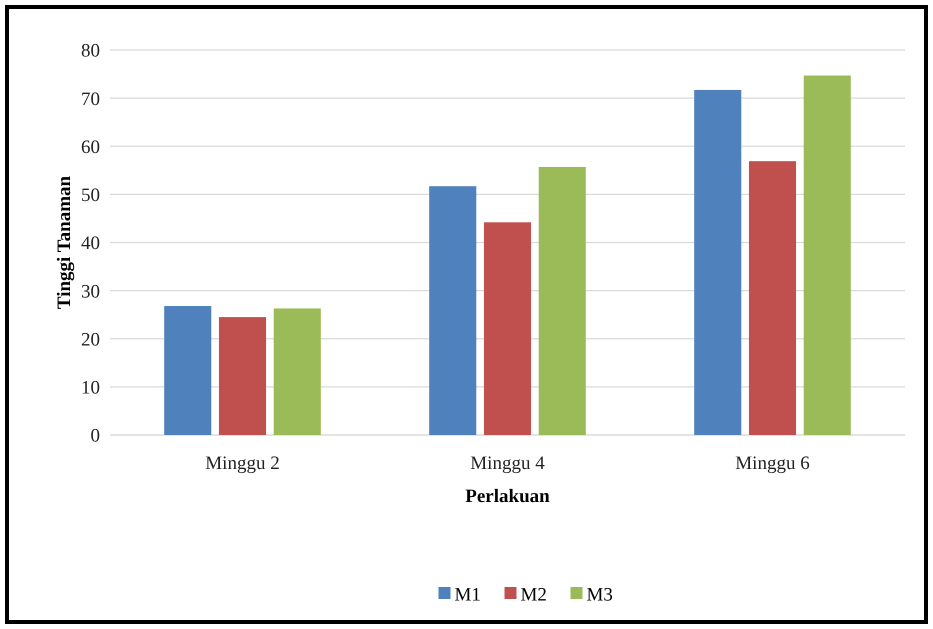 This screenshot has width=933, height=629. What do you see at coordinates (90, 195) in the screenshot?
I see `y-tick-label: 50` at bounding box center [90, 195].